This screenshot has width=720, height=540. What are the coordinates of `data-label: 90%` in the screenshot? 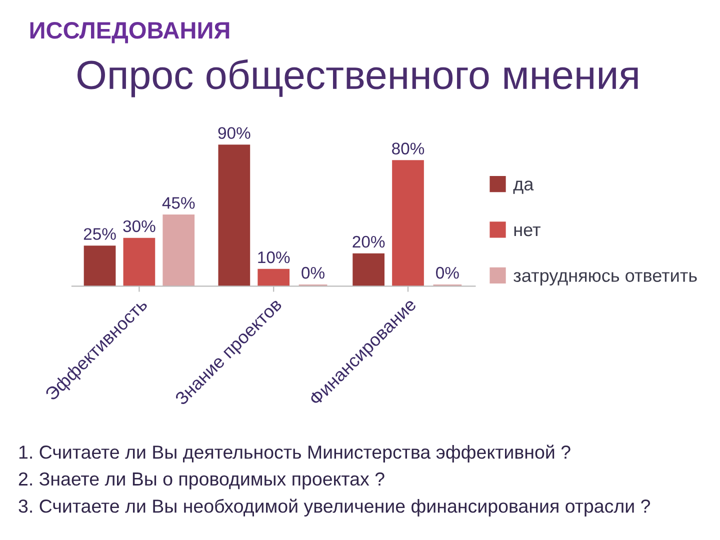 It's located at (234, 133).